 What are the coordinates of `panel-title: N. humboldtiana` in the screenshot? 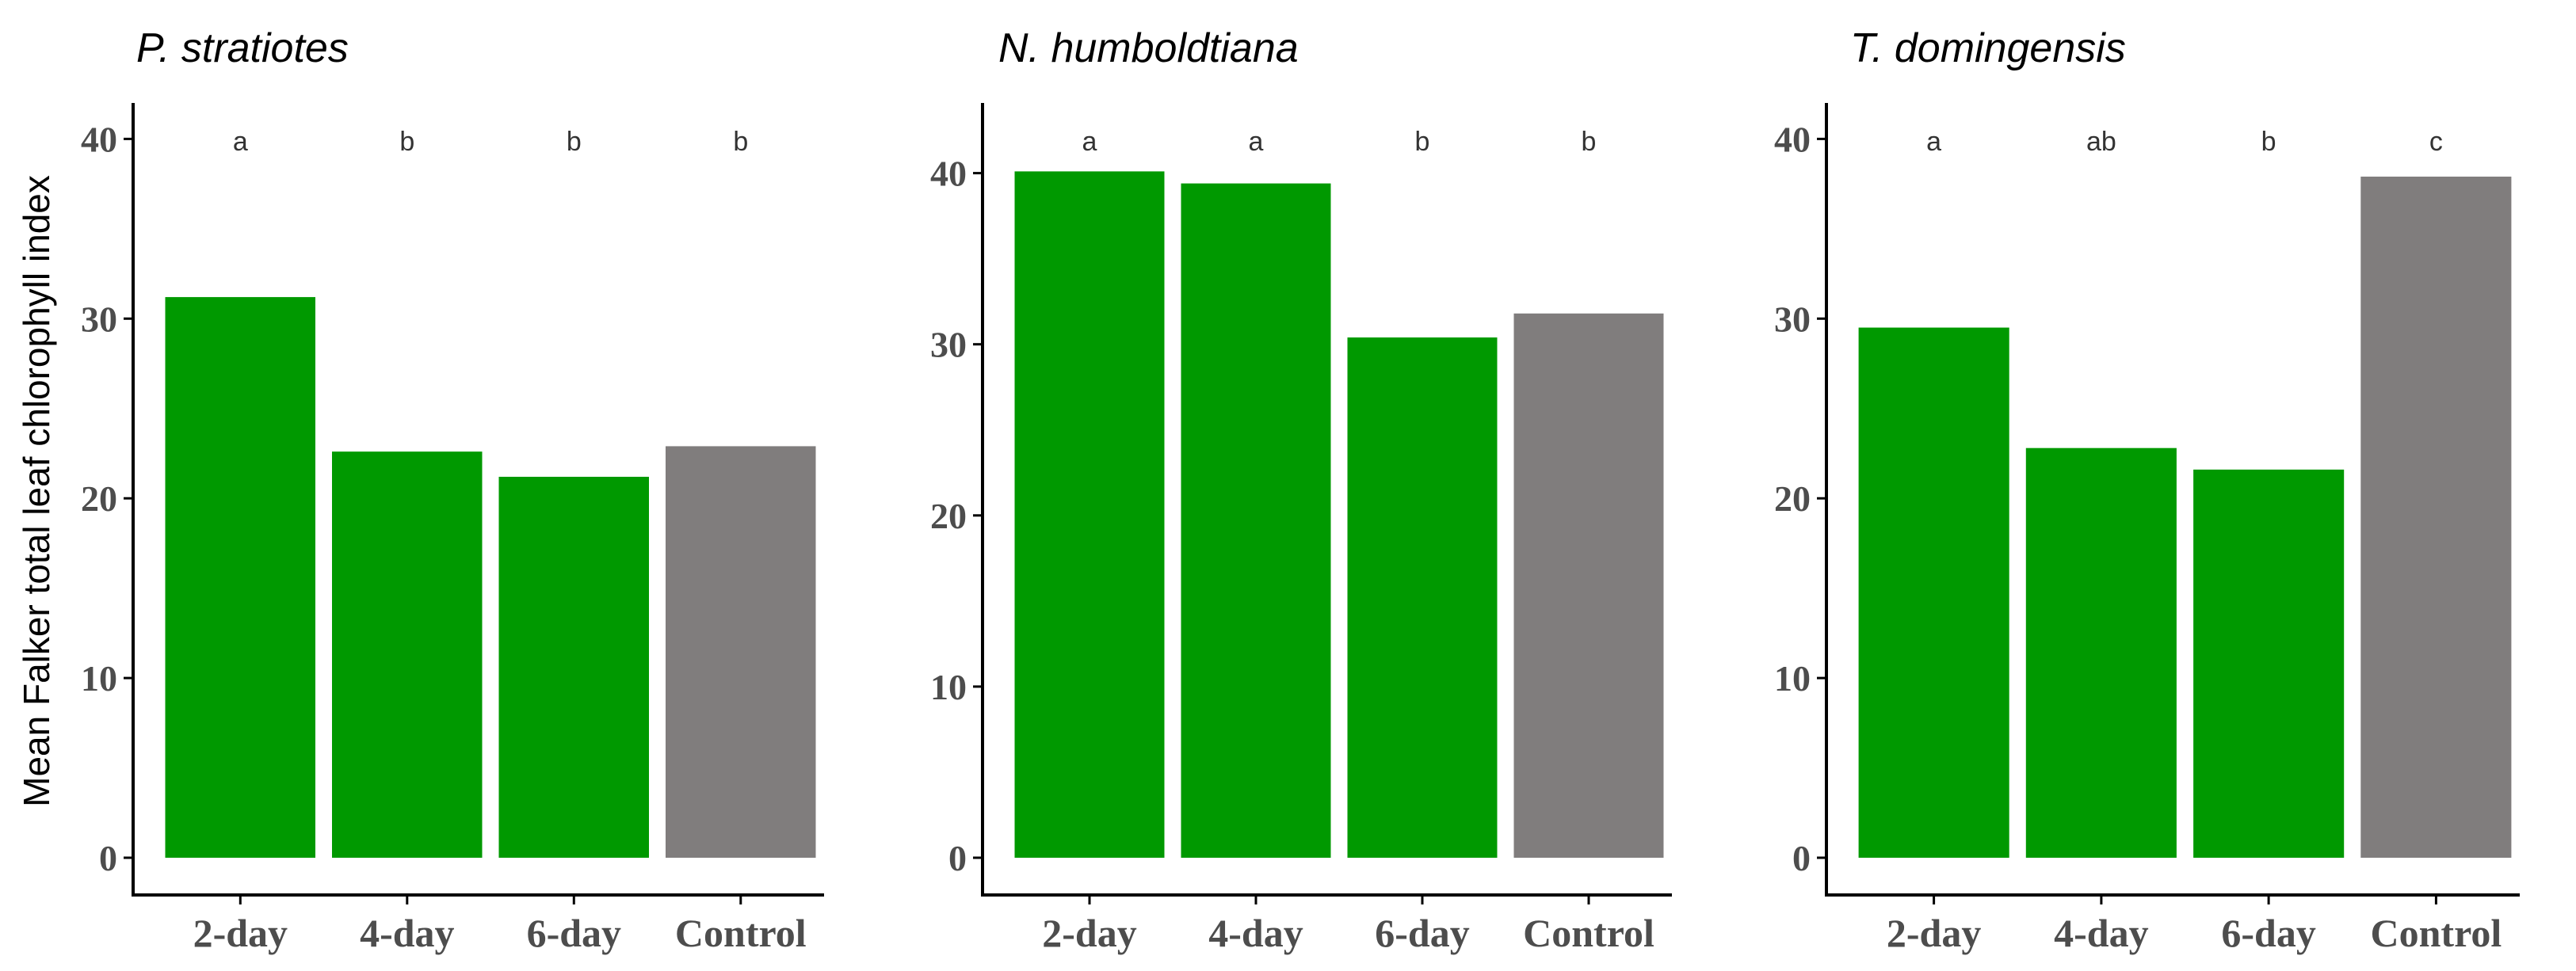 It's located at (1148, 48).